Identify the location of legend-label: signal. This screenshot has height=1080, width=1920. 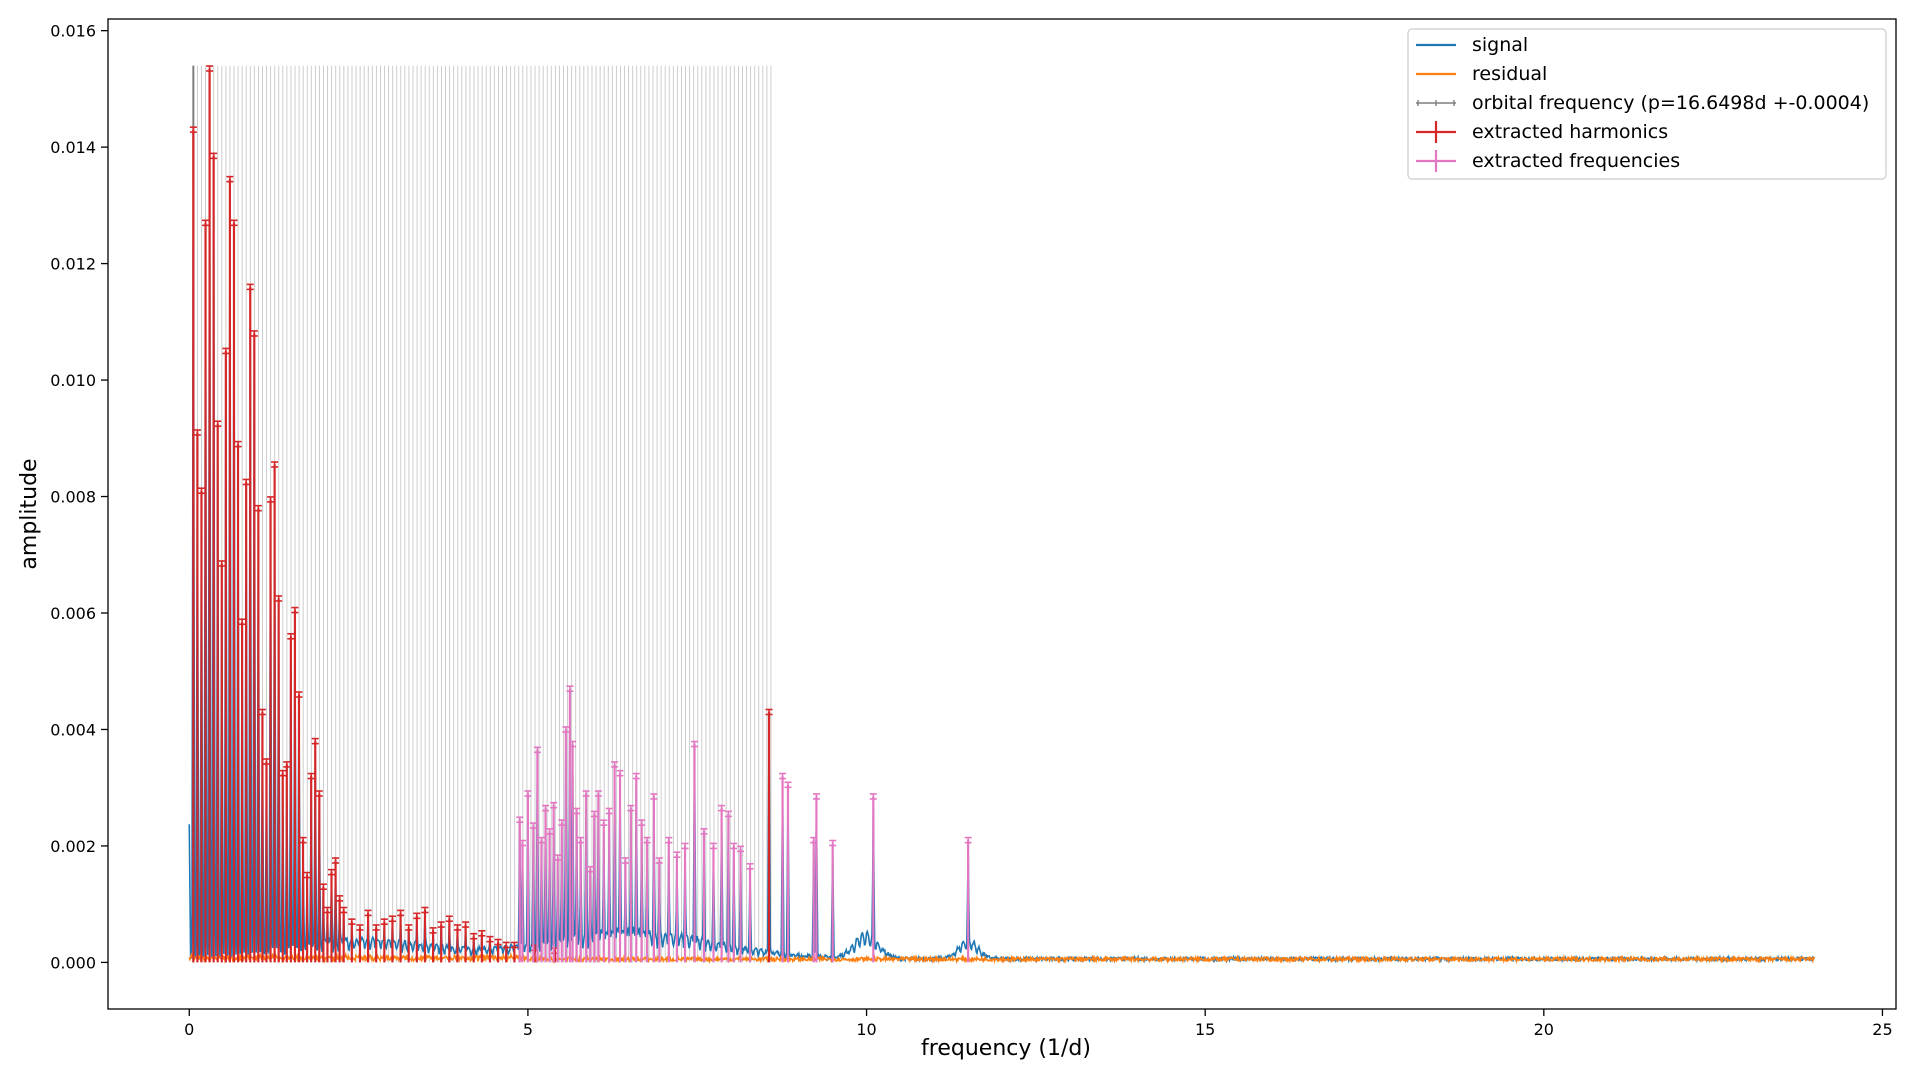
(1500, 45).